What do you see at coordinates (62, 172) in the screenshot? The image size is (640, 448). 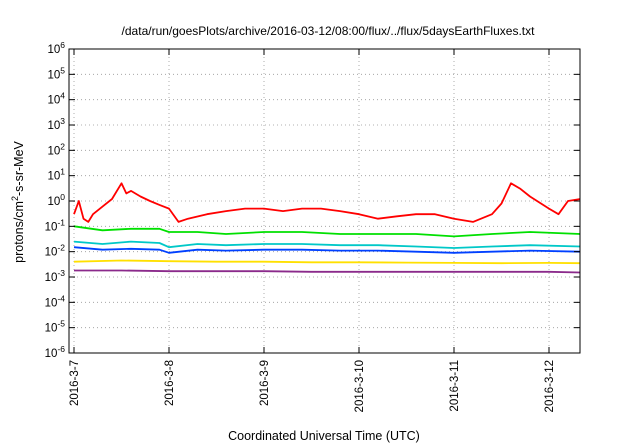 I see `y-tick-exponent: 1` at bounding box center [62, 172].